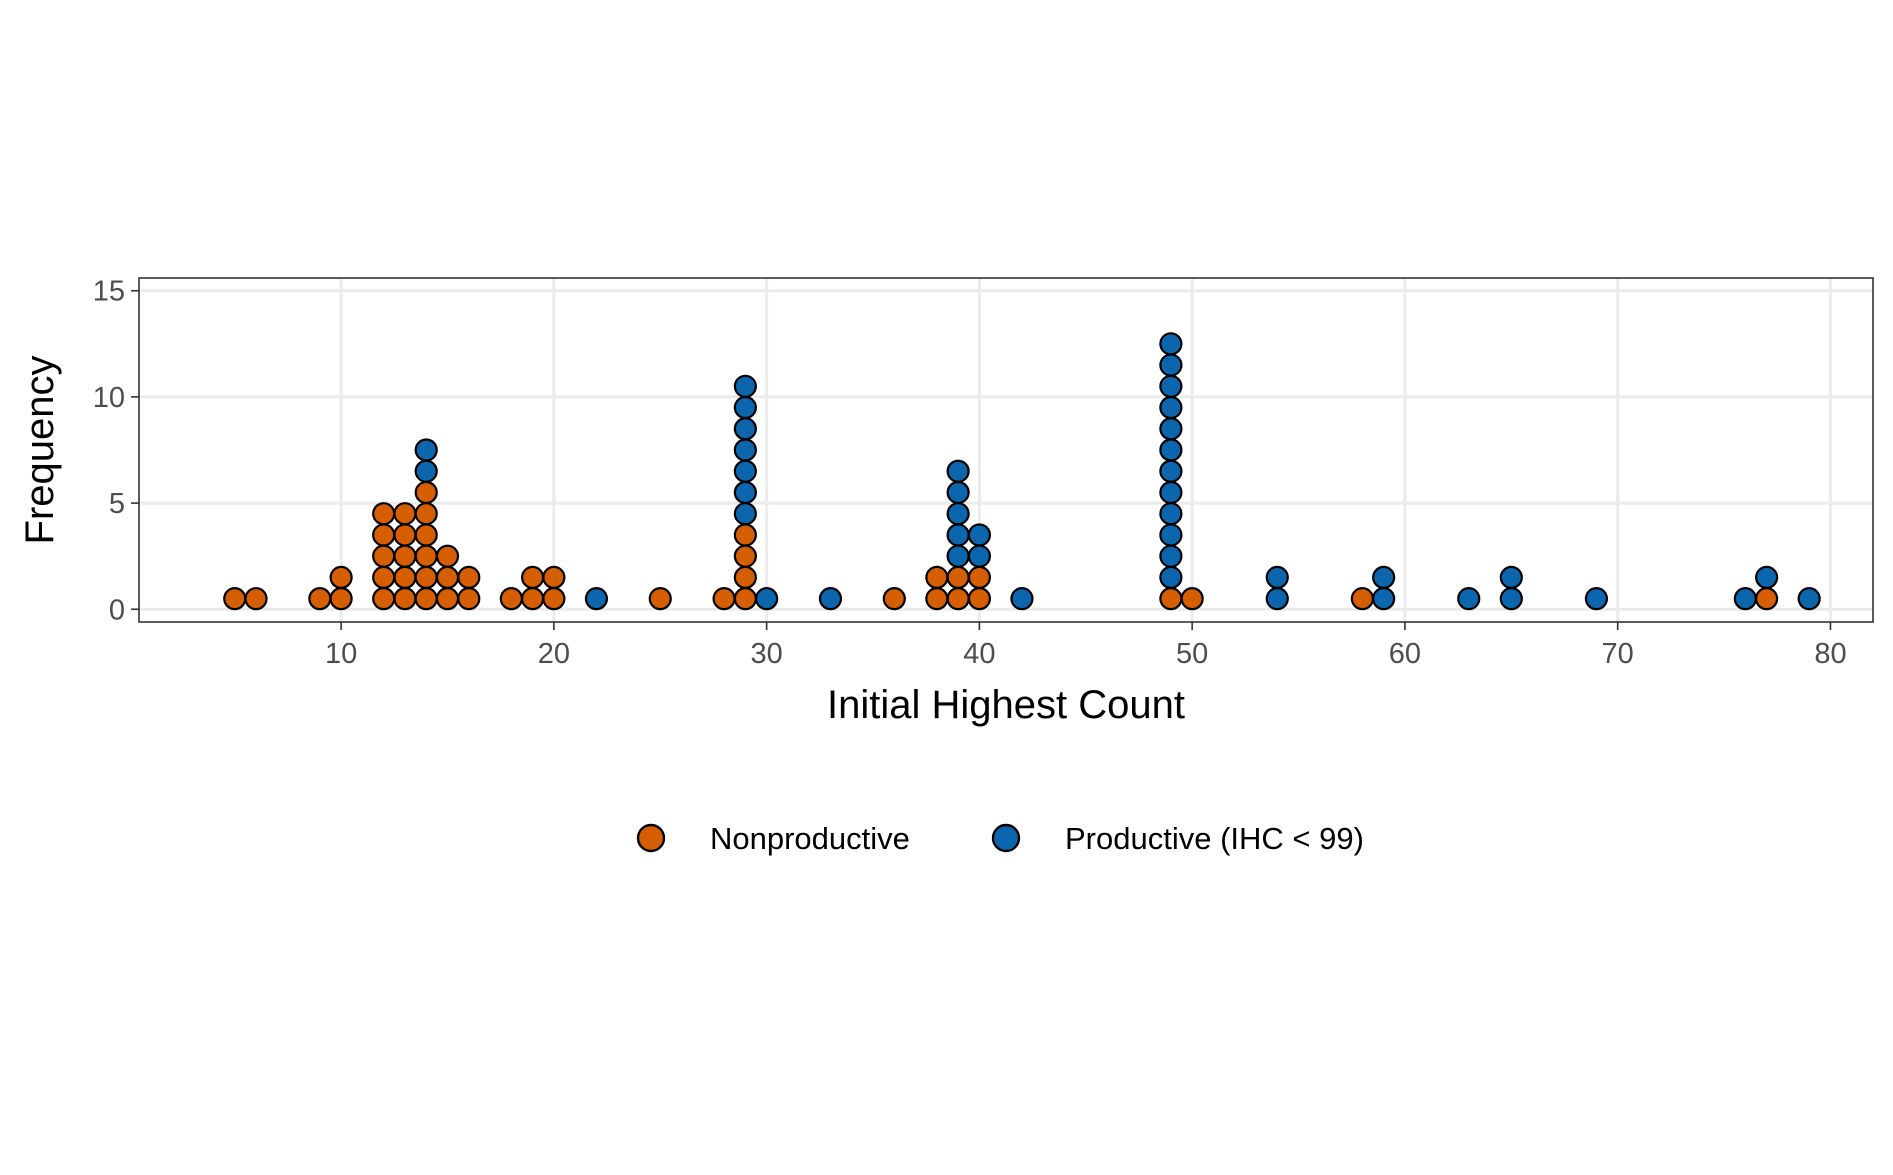  I want to click on x-tick-label-80: 80, so click(1830, 654).